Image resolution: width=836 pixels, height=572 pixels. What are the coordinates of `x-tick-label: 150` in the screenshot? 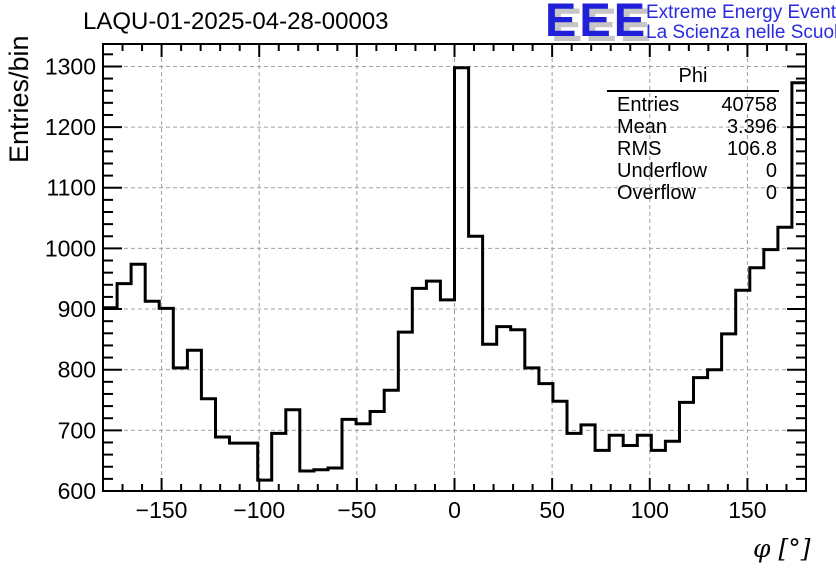 It's located at (747, 510).